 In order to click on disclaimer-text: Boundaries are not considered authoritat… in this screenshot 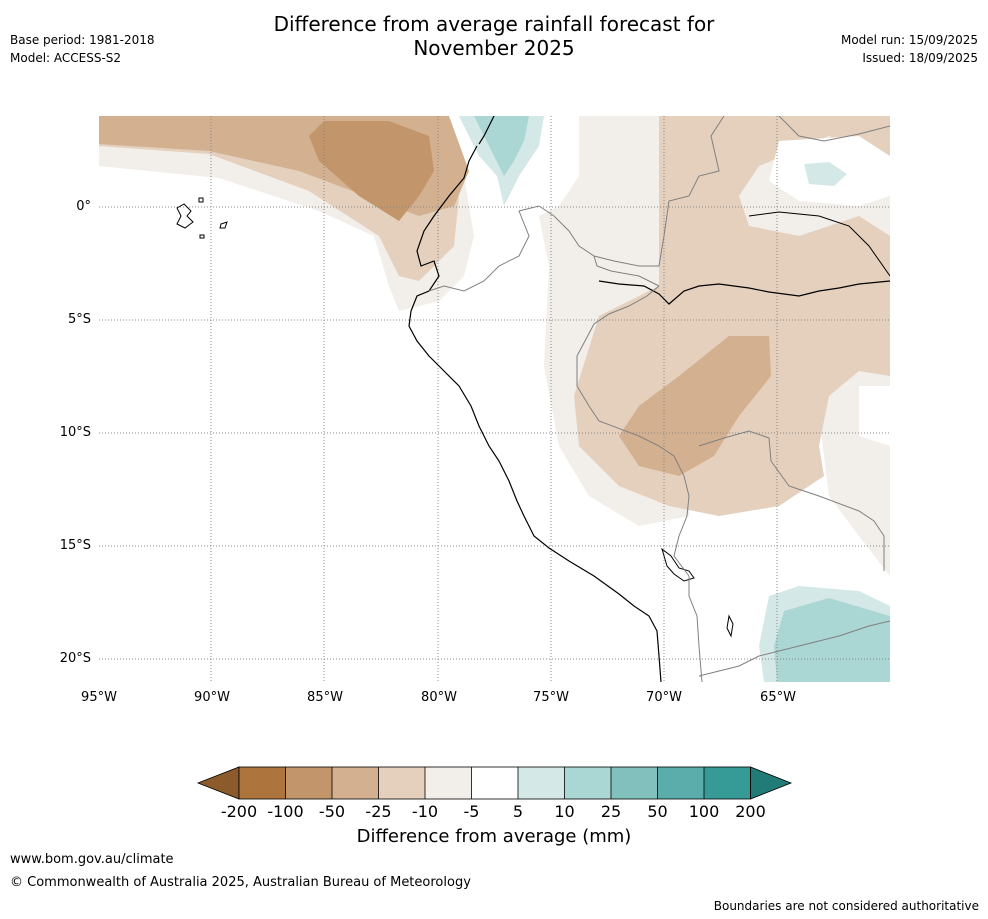, I will do `click(846, 906)`.